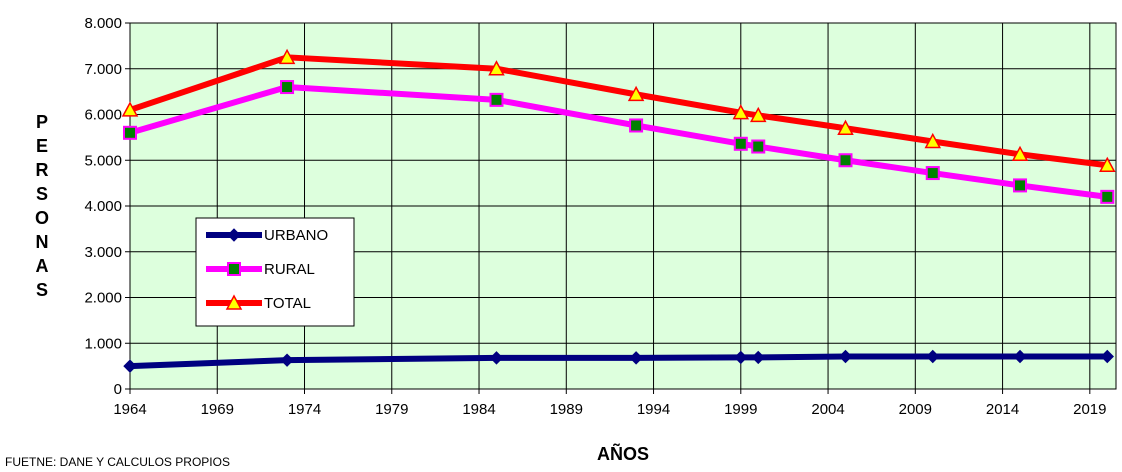 Image resolution: width=1122 pixels, height=472 pixels. Describe the element at coordinates (258, 303) in the screenshot. I see `legend-item-total: TOTAL` at that location.